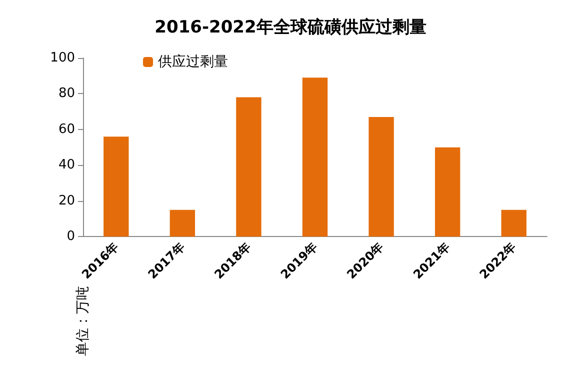 The image size is (581, 367). I want to click on y-tick-label: 20, so click(66, 200).